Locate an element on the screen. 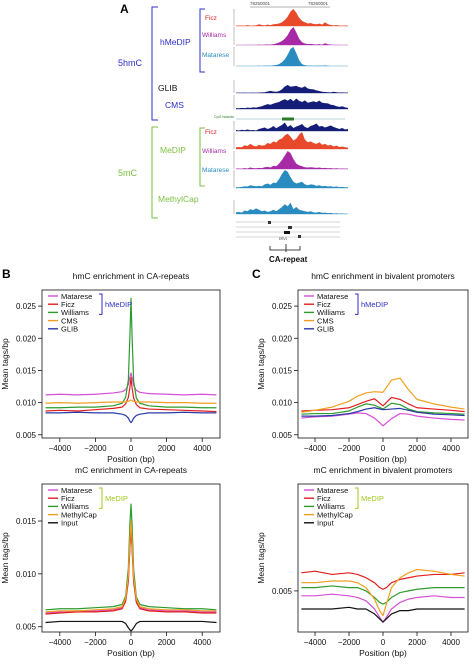 Image resolution: width=474 pixels, height=664 pixels. track-glib is located at coordinates (292, 88).